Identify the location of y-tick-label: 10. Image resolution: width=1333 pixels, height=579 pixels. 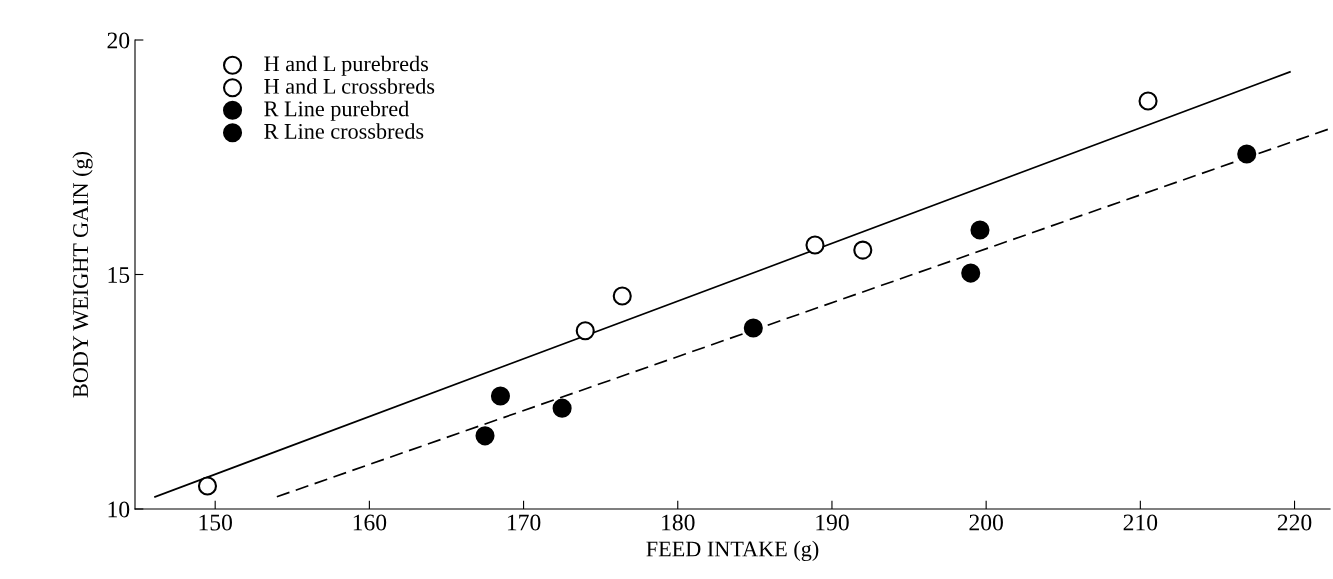
(119, 509).